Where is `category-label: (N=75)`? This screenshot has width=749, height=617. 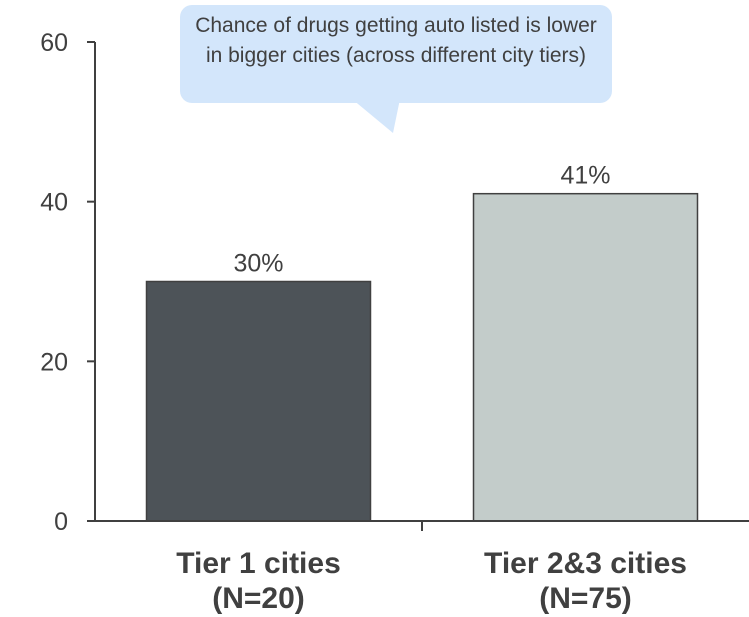 category-label: (N=75) is located at coordinates (585, 598).